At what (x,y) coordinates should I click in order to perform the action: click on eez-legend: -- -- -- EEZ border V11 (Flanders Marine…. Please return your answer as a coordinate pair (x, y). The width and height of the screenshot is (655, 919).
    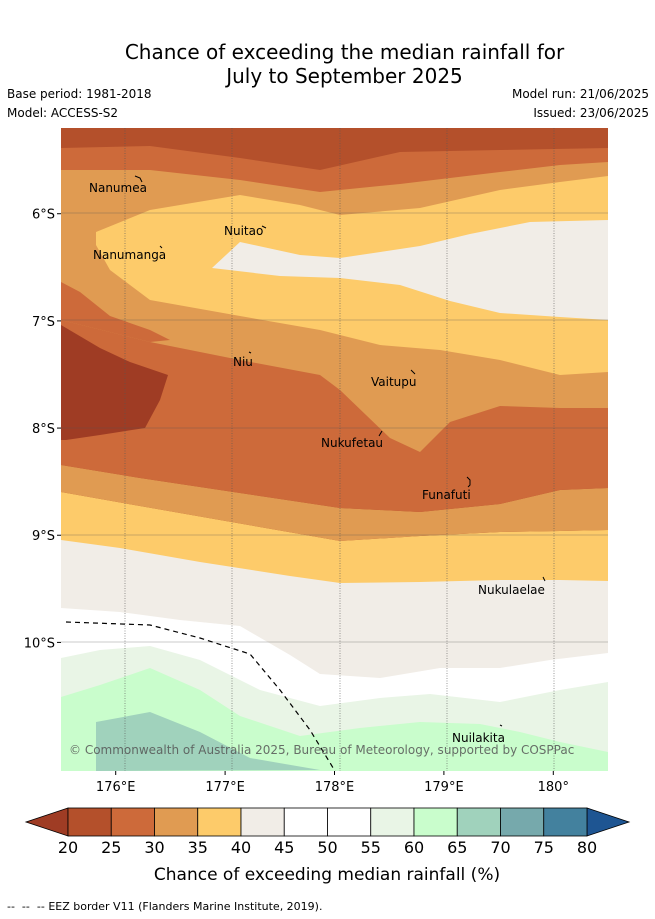
    Looking at the image, I should click on (164, 906).